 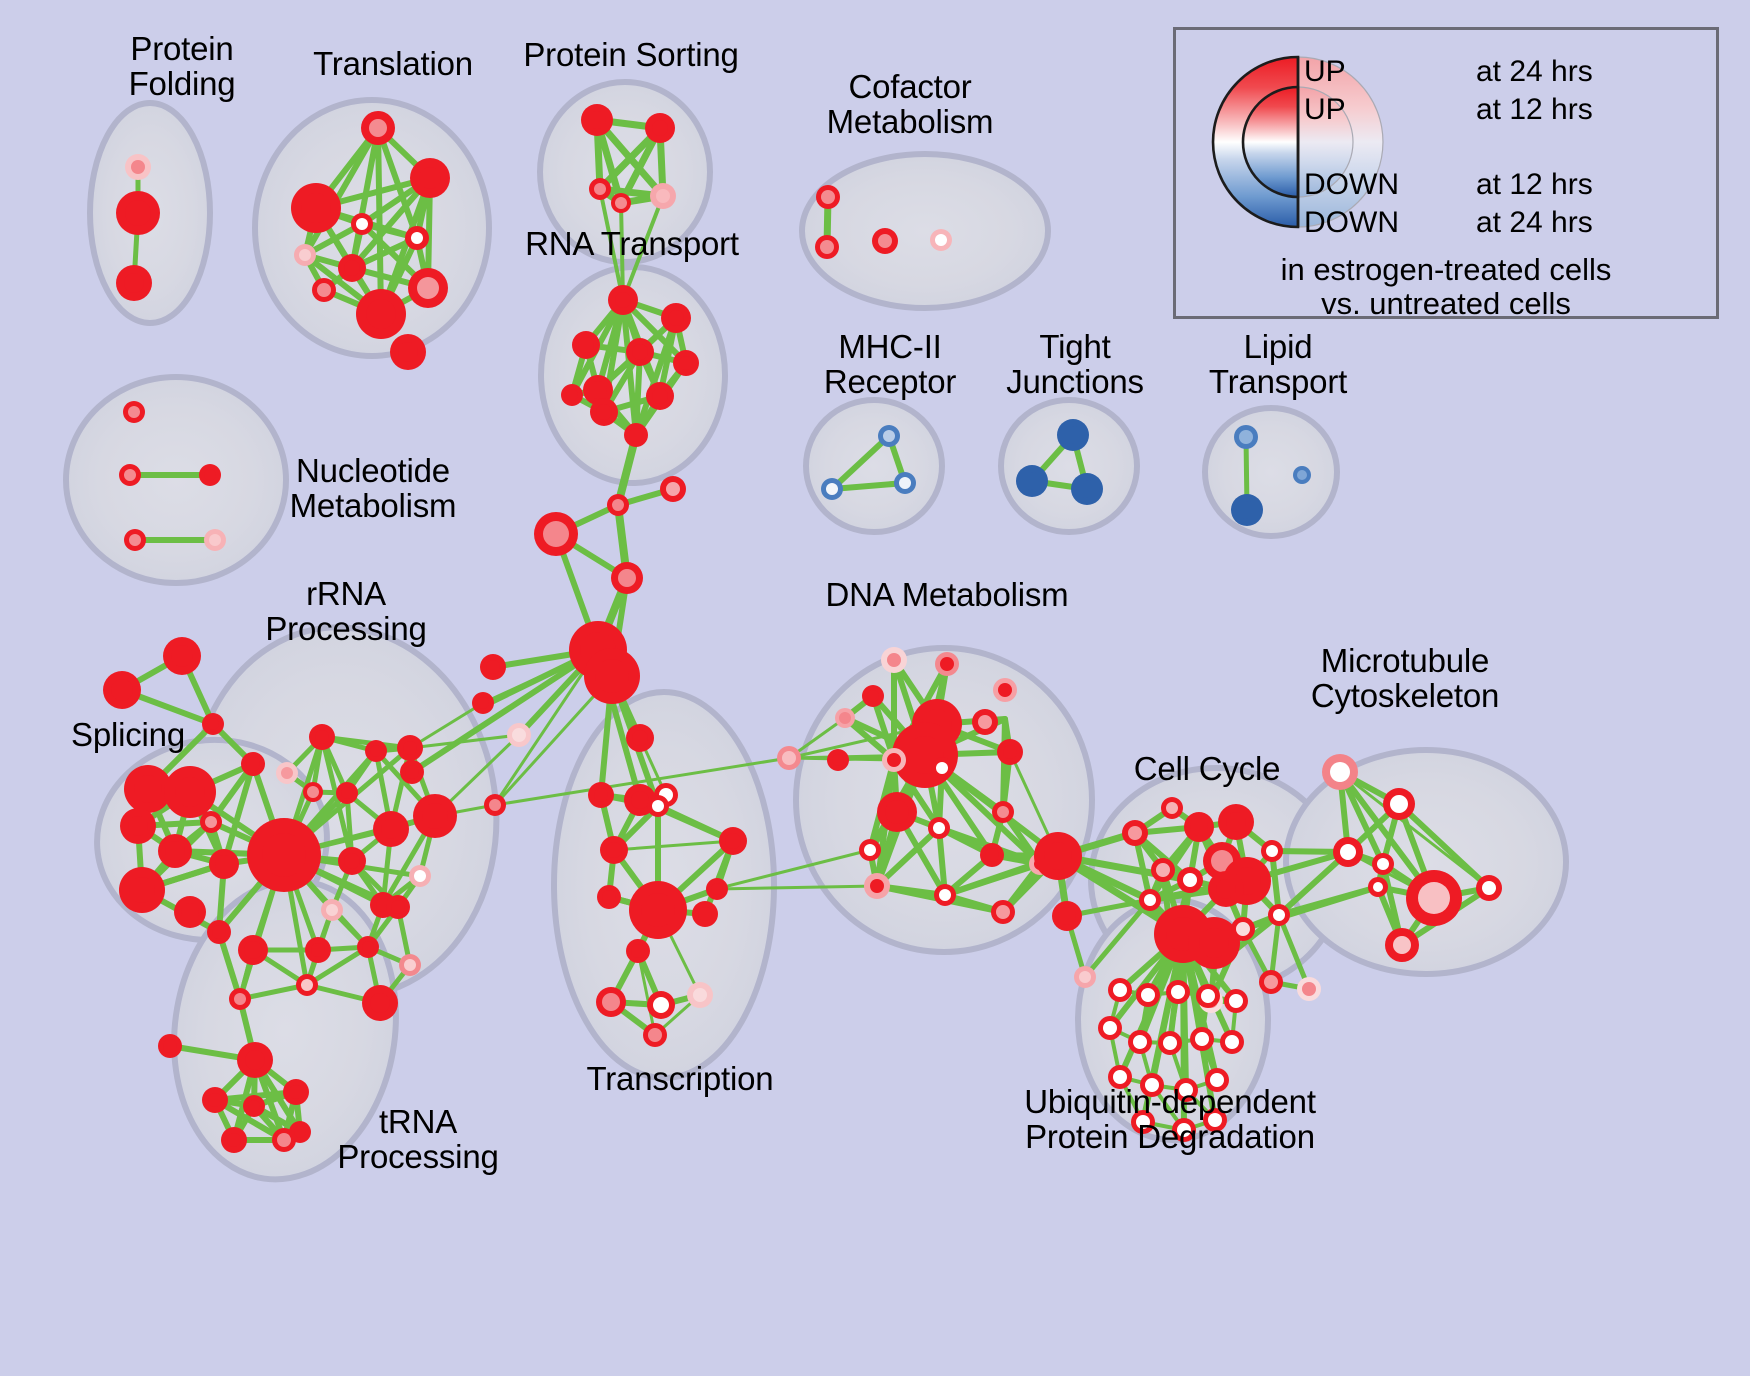 I want to click on cluster-label-dna-metabolism: DNA Metabolism, so click(x=947, y=594).